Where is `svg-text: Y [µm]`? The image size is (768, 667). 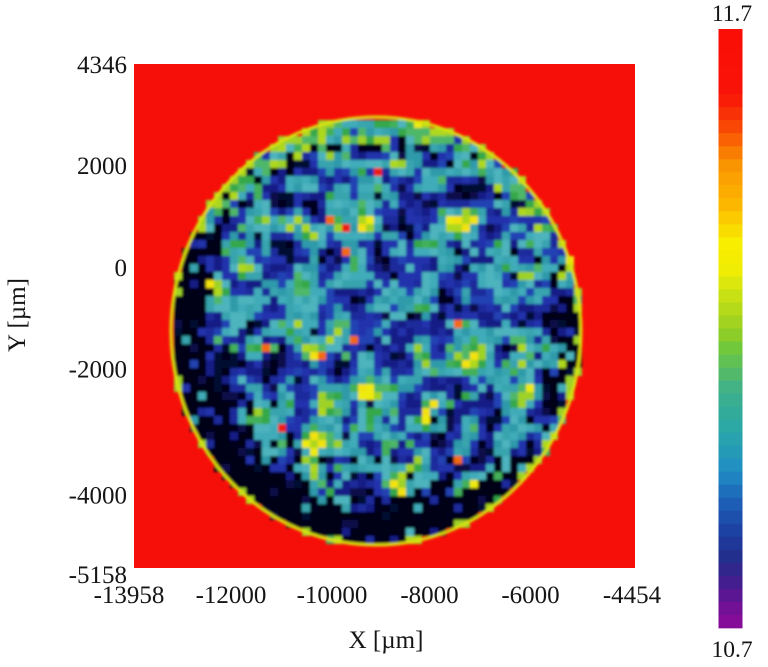 svg-text: Y [µm] is located at coordinates (17, 315).